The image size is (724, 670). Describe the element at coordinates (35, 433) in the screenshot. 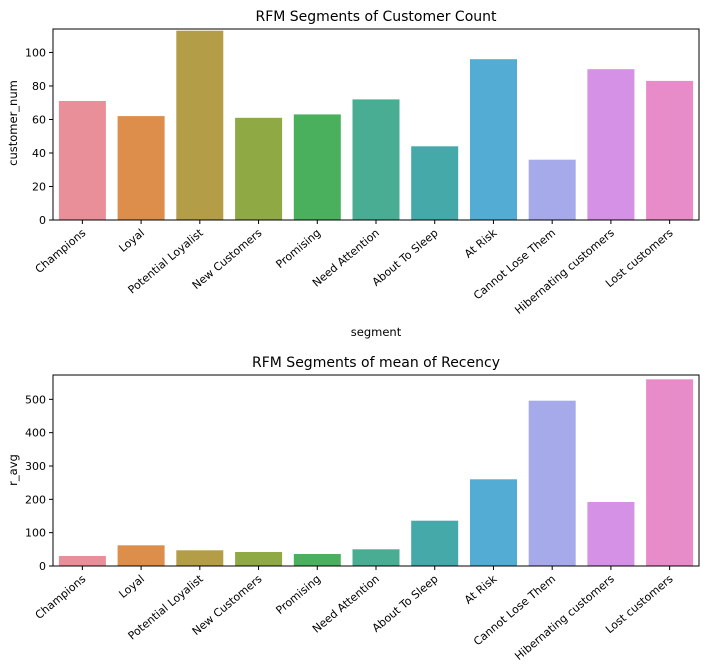

I see `y-tick-label: 400` at that location.